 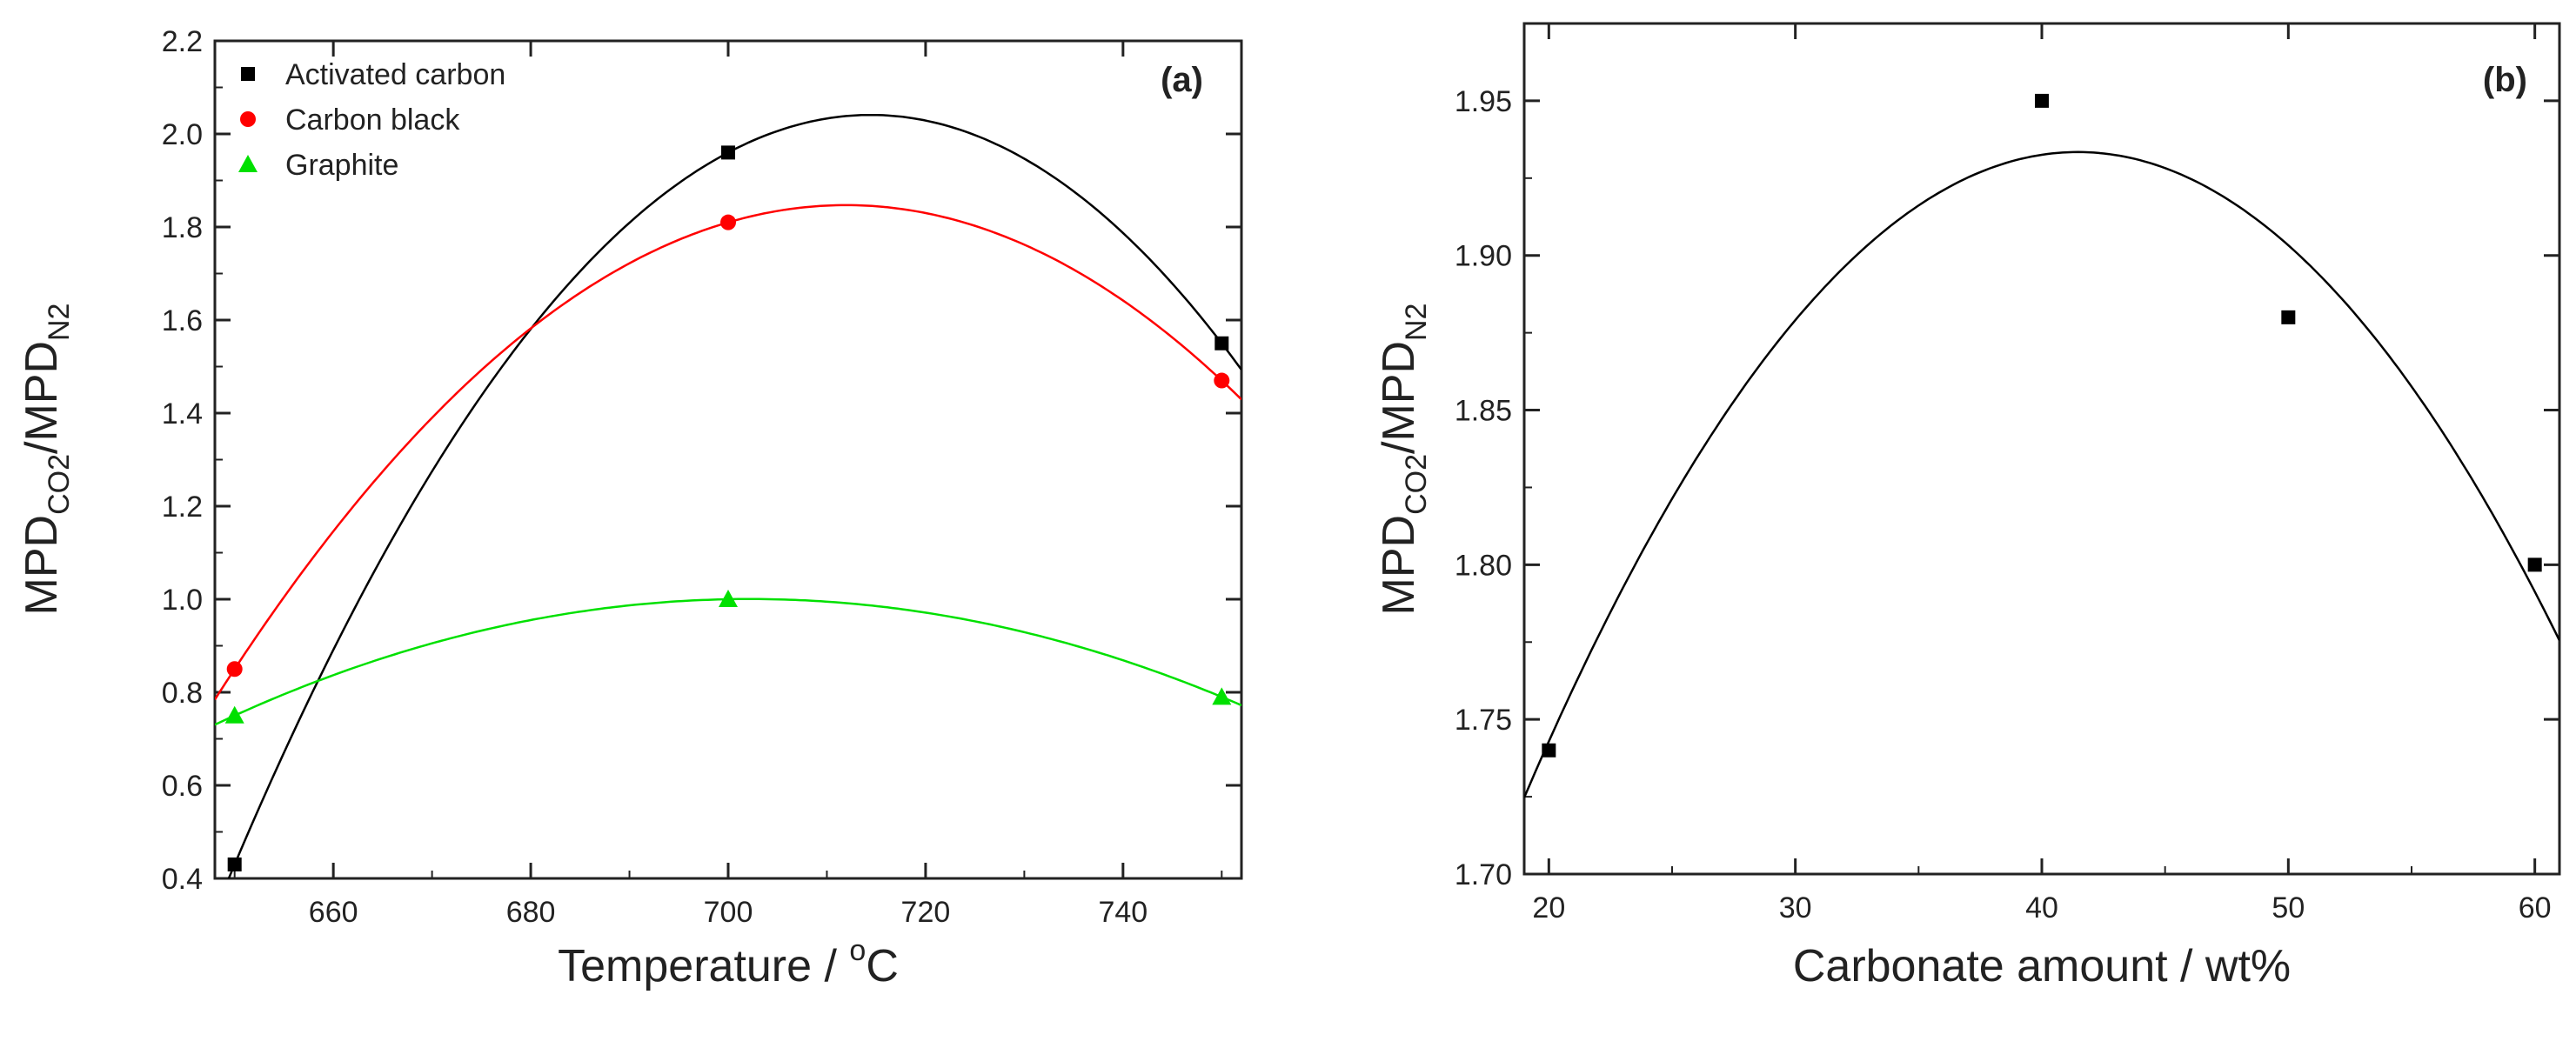 What do you see at coordinates (1182, 80) in the screenshot?
I see `panel-a-label: (a)` at bounding box center [1182, 80].